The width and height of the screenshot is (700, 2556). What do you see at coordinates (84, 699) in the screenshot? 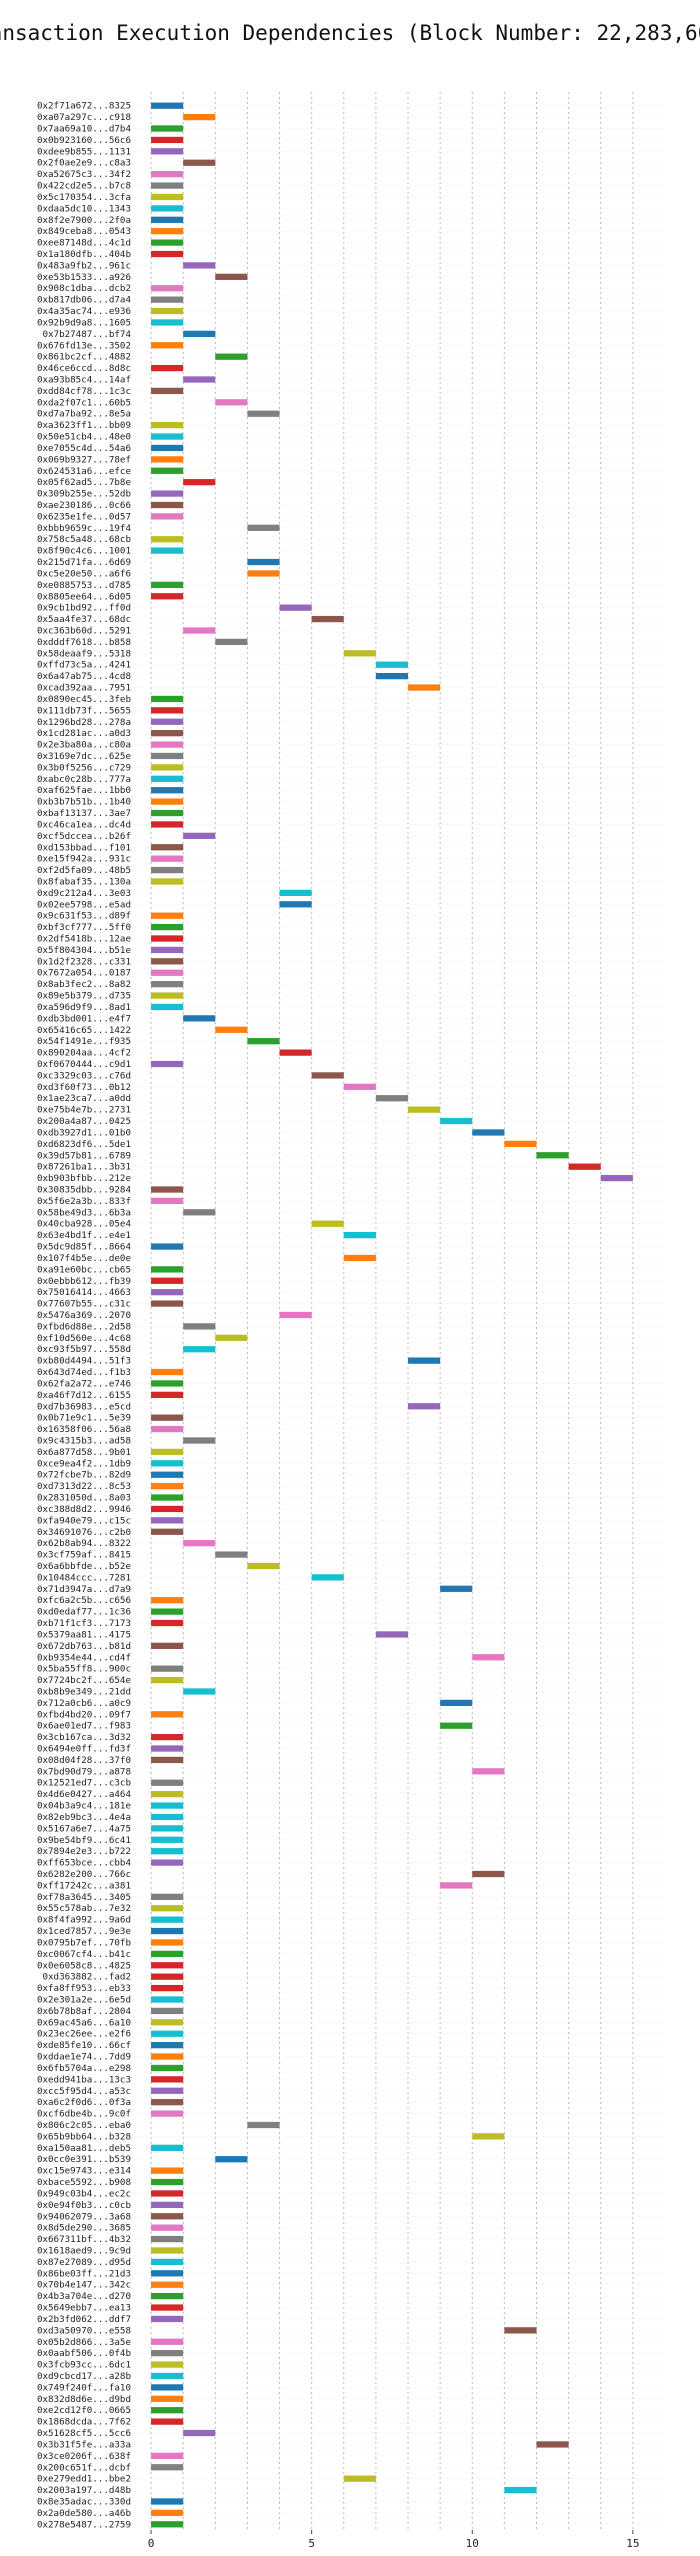
I see `tx-label: 0x0890ec45...3feb` at bounding box center [84, 699].